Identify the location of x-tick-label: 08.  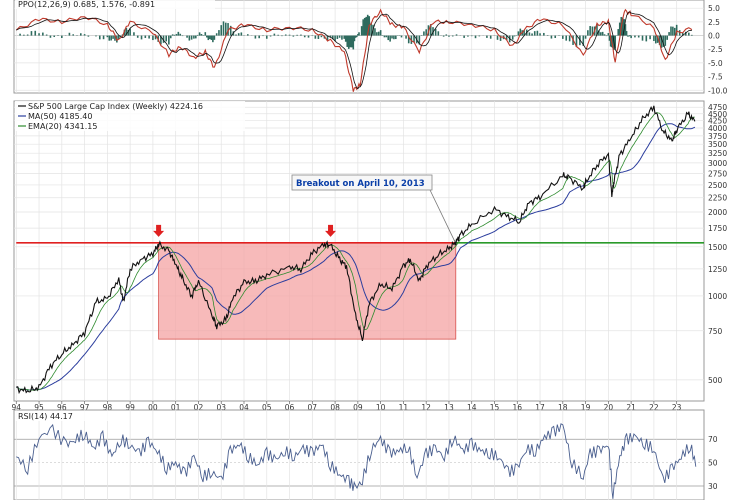
(335, 407).